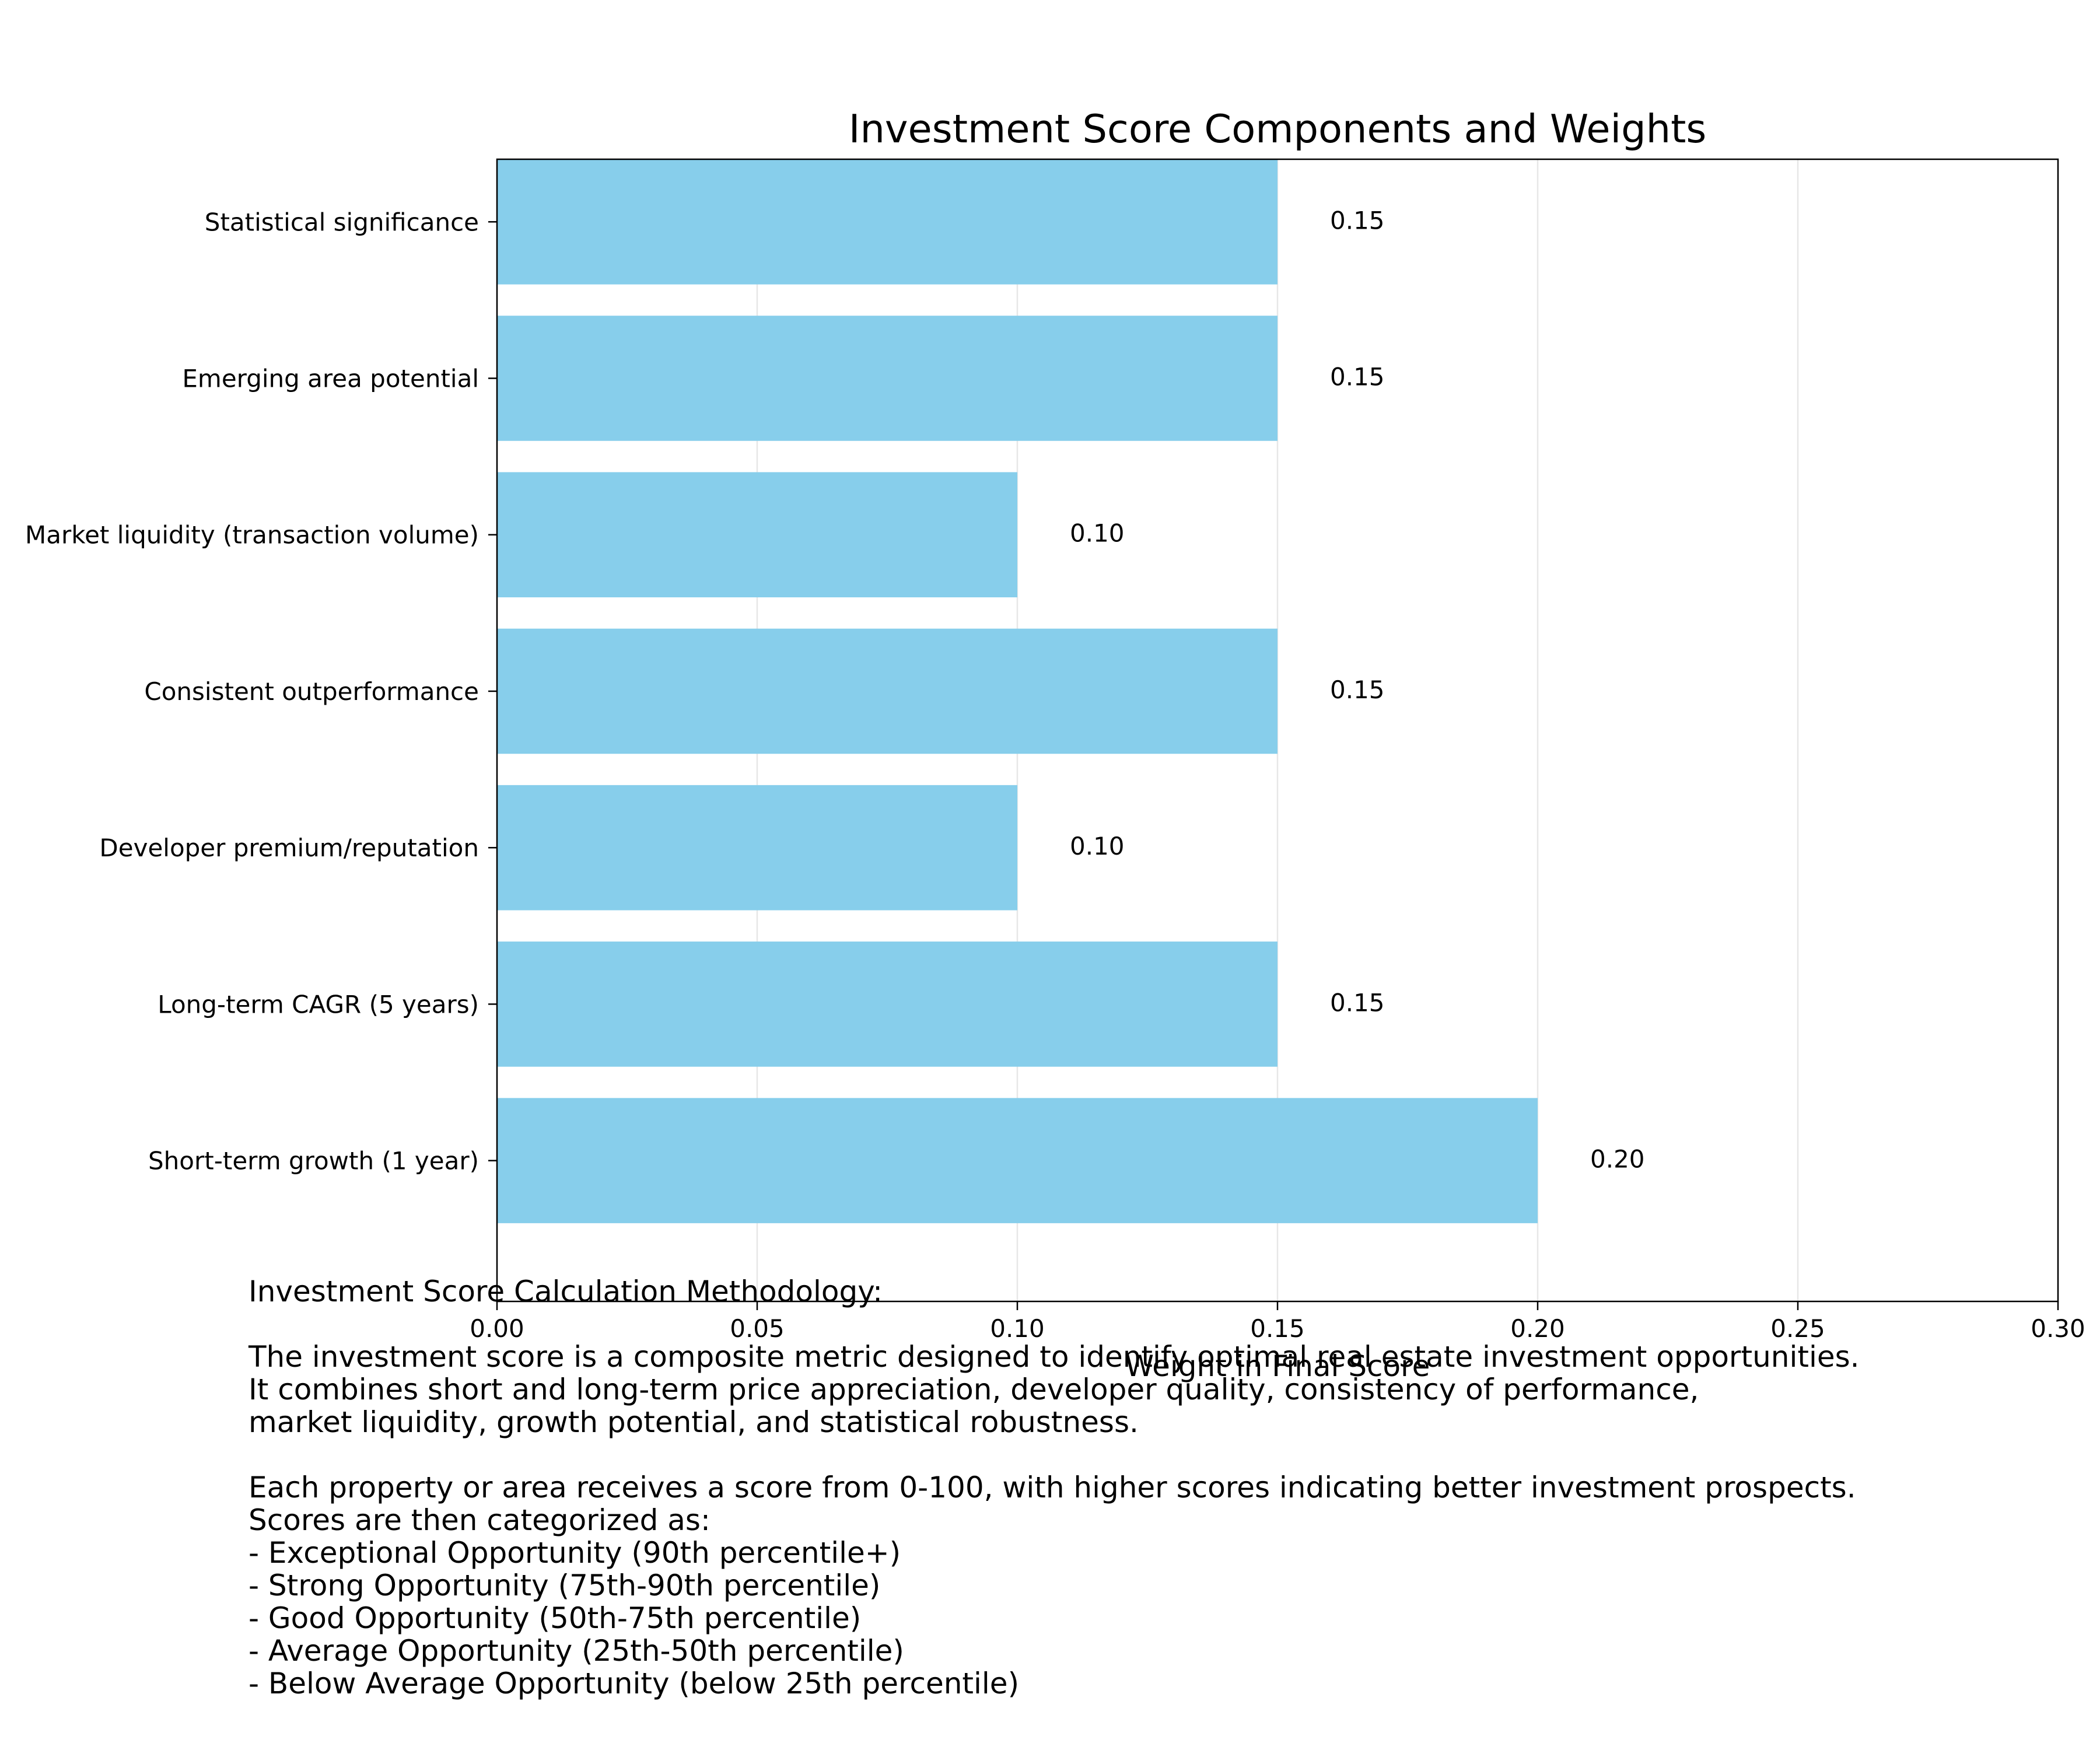 This screenshot has width=2100, height=1750. Describe the element at coordinates (2058, 1328) in the screenshot. I see `x-tick-label: 0.30` at that location.